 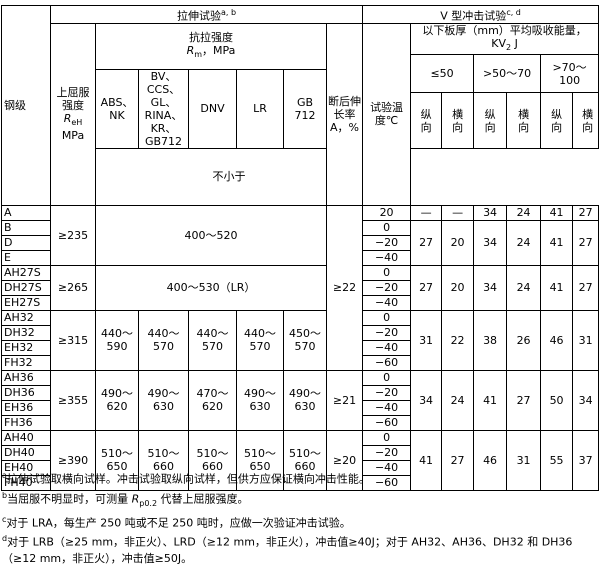 What do you see at coordinates (473, 16) in the screenshot?
I see `label: V 型冲击试验` at bounding box center [473, 16].